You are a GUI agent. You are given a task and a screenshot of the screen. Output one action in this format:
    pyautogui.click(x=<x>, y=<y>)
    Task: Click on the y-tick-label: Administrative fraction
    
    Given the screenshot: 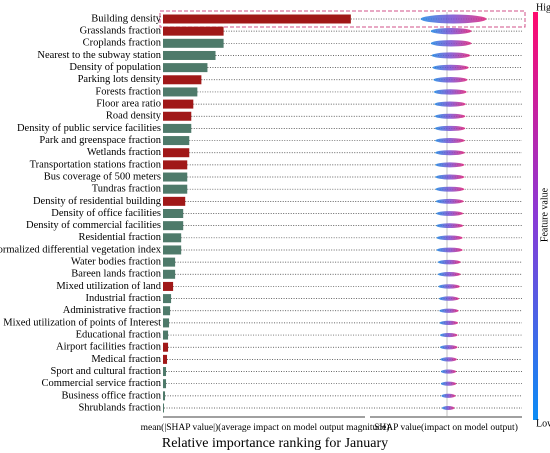 What is the action you would take?
    pyautogui.click(x=112, y=310)
    